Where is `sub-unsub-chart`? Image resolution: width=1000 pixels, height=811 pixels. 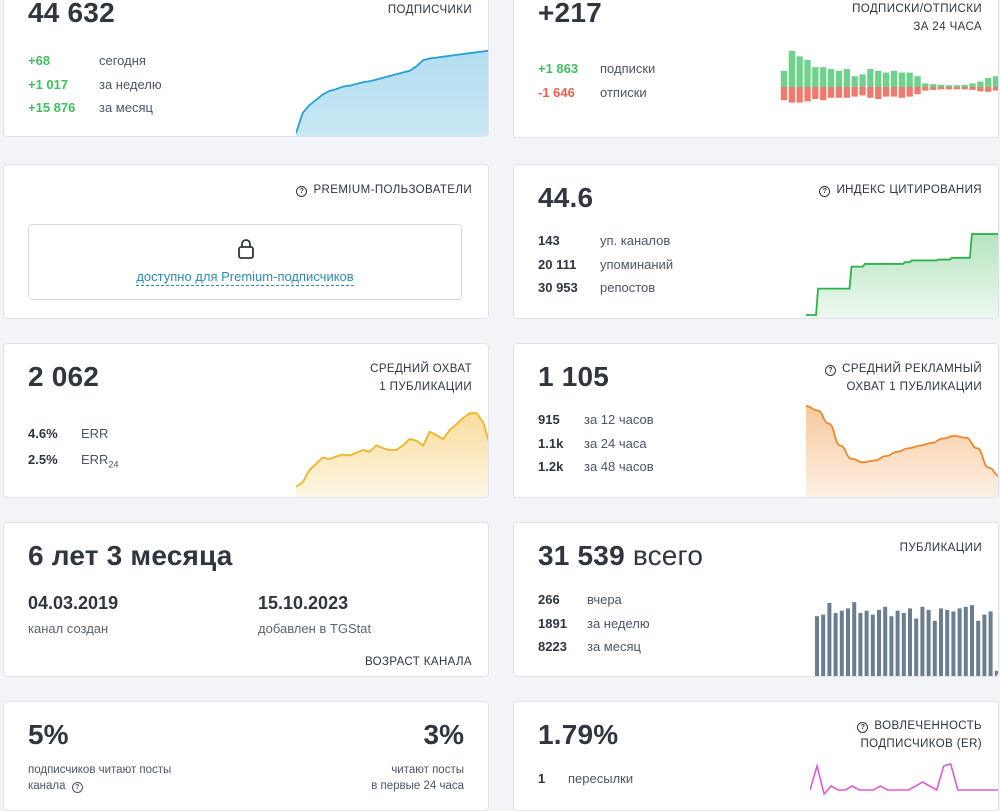
sub-unsub-chart is located at coordinates (889, 77).